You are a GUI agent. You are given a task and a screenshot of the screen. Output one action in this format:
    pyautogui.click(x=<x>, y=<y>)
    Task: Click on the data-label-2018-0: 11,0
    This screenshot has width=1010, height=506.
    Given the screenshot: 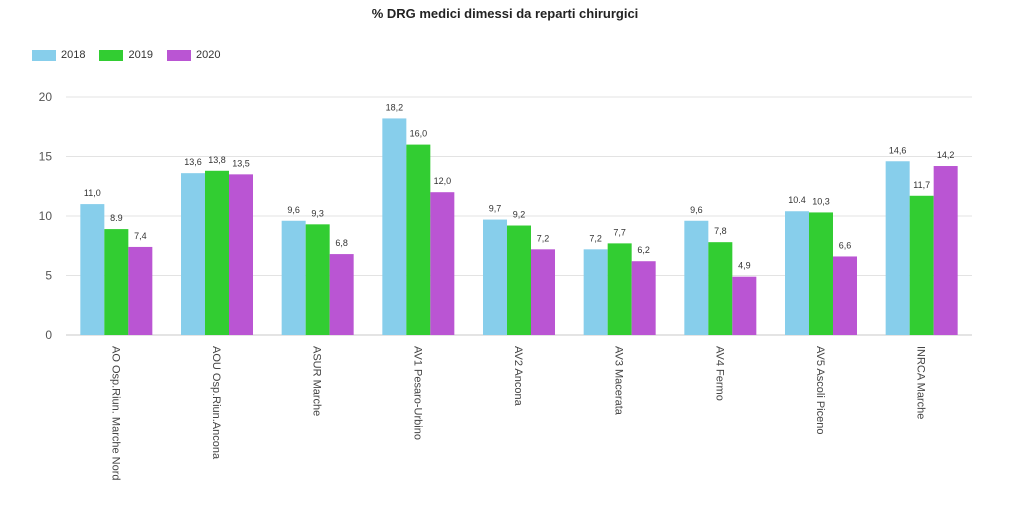 What is the action you would take?
    pyautogui.click(x=92, y=193)
    